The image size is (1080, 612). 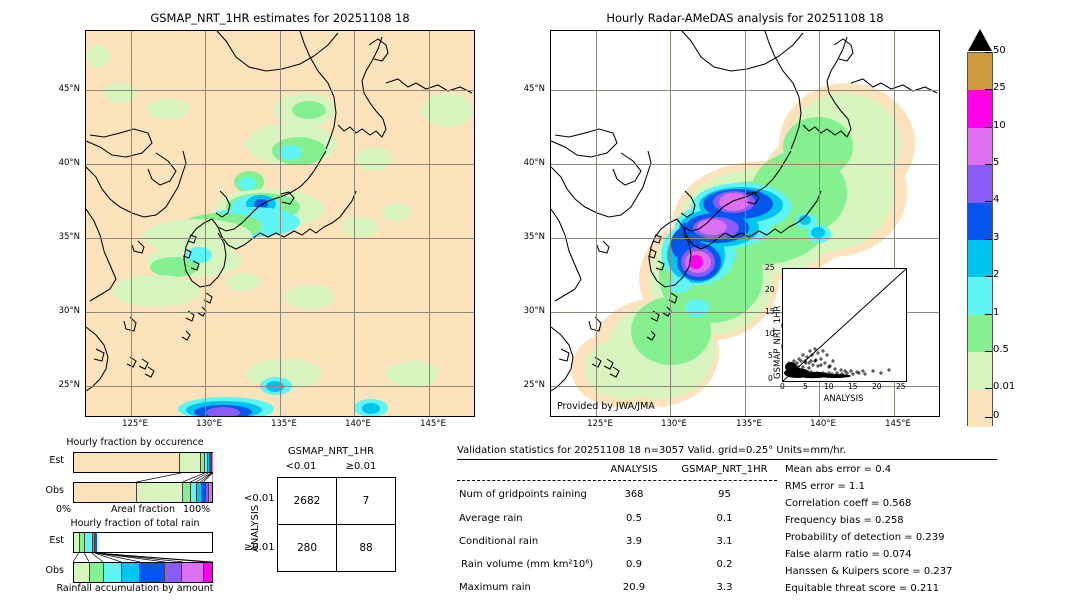 What do you see at coordinates (143, 462) in the screenshot?
I see `occurrence-bar-est` at bounding box center [143, 462].